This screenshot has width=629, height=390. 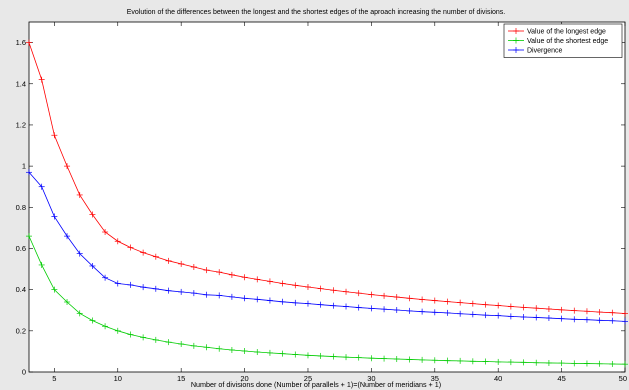 What do you see at coordinates (435, 378) in the screenshot?
I see `x-tick-label: 35` at bounding box center [435, 378].